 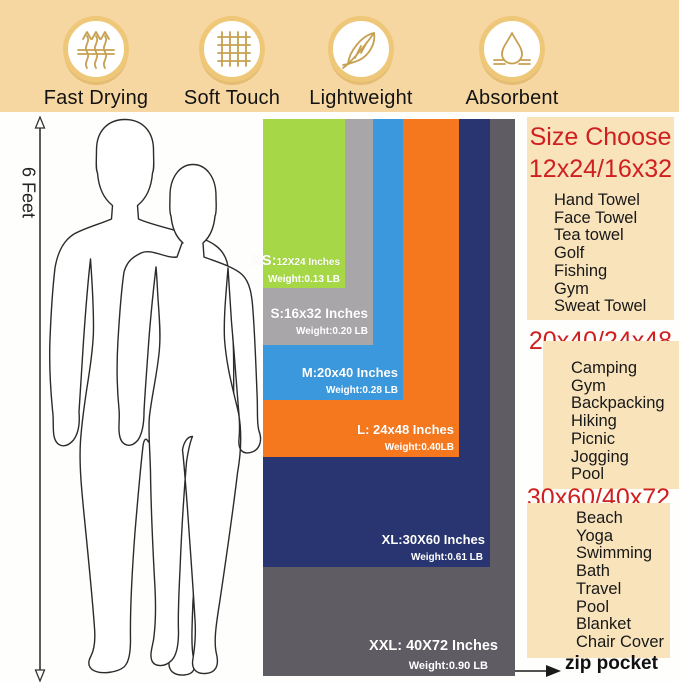 I want to click on droplet-icon, so click(x=512, y=48).